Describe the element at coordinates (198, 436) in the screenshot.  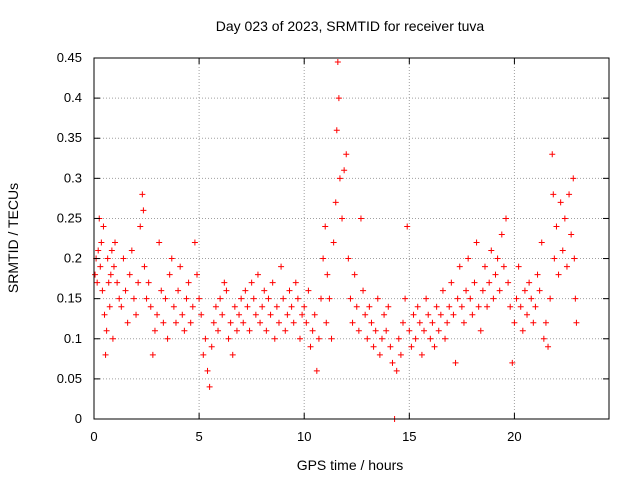
I see `x-tick-label: 5` at that location.